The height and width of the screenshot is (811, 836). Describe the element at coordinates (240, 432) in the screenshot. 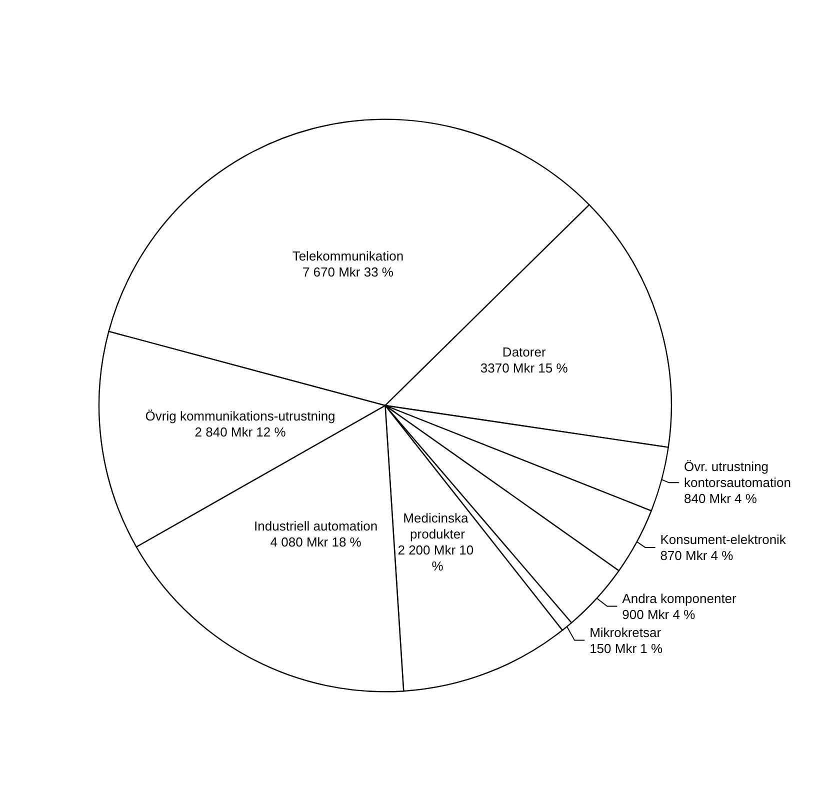

I see `data-label: 2 840 Mkr 12 %` at that location.